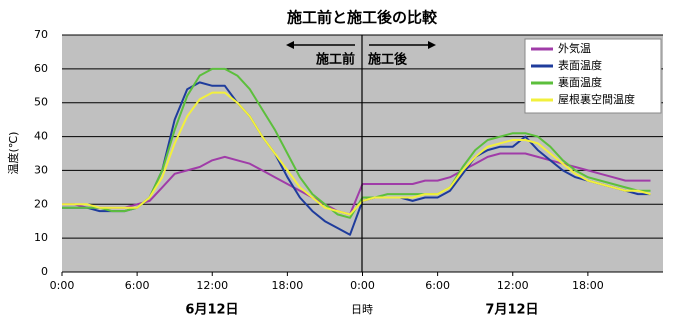 This screenshot has width=673, height=320. What do you see at coordinates (41, 169) in the screenshot?
I see `y-tick-label: 30` at bounding box center [41, 169].